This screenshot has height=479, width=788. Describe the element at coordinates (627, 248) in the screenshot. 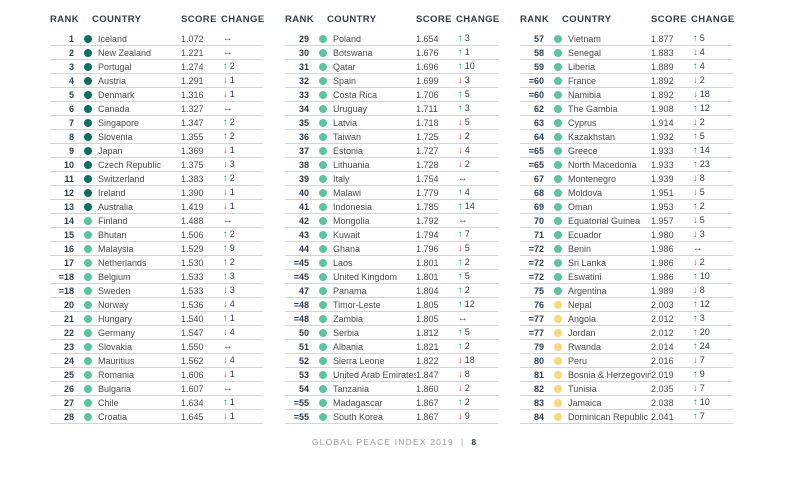

I see `country-row: =72 Benin 1.986 ↔` at that location.